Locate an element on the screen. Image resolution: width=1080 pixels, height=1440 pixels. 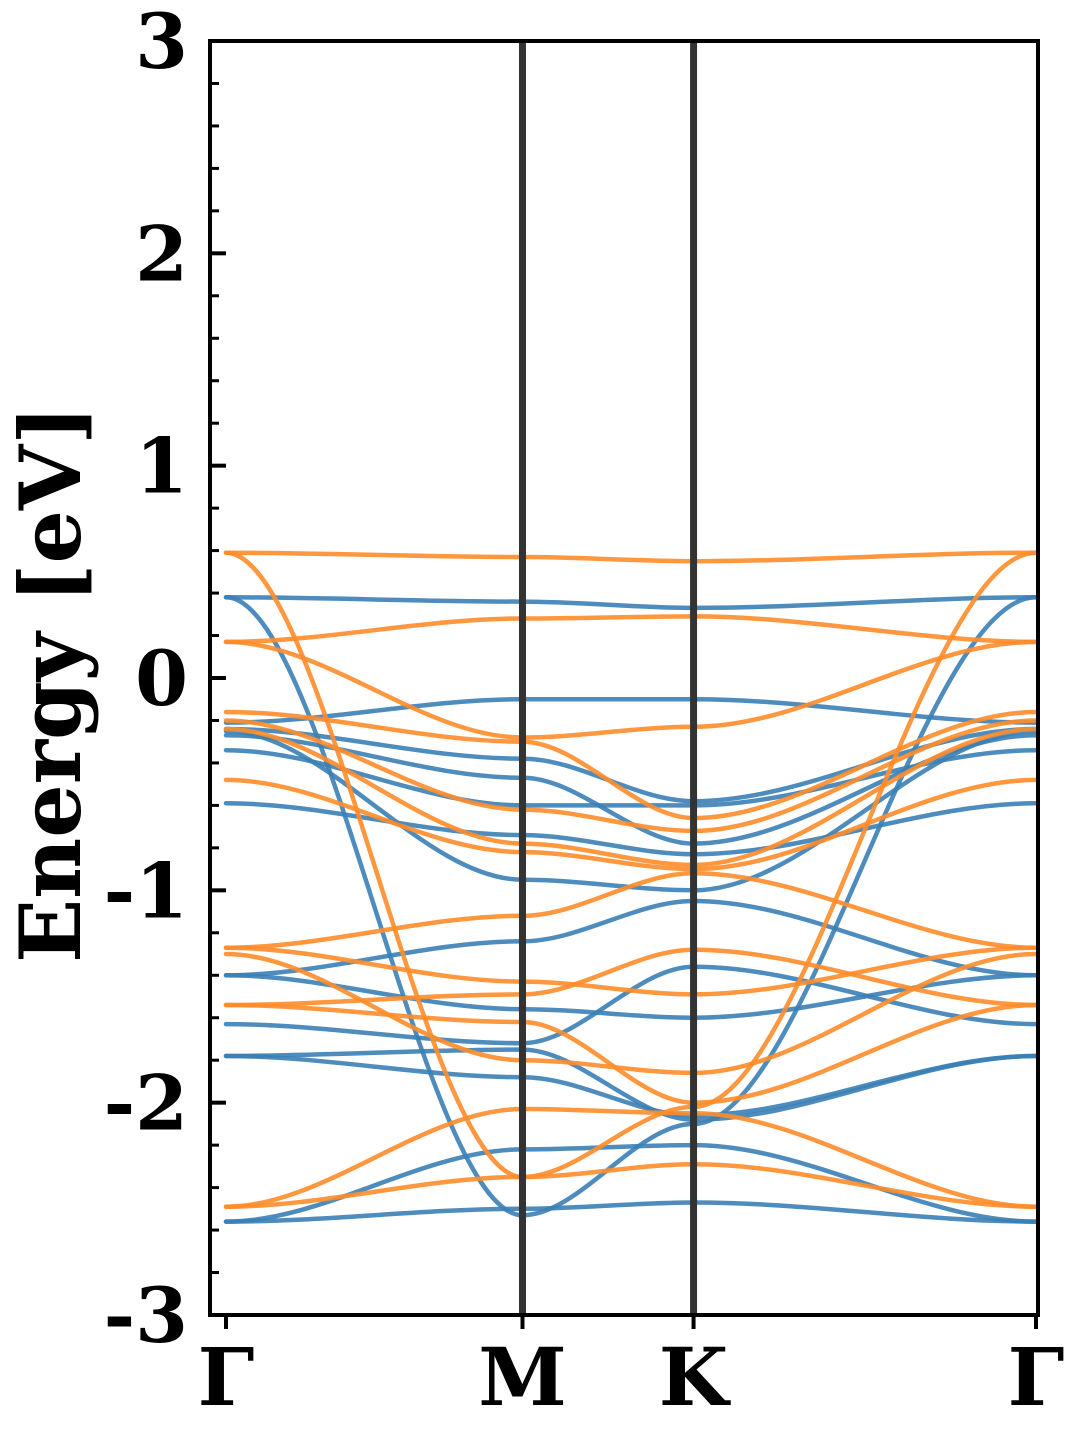
y-tick-label: -3 is located at coordinates (146, 1315).